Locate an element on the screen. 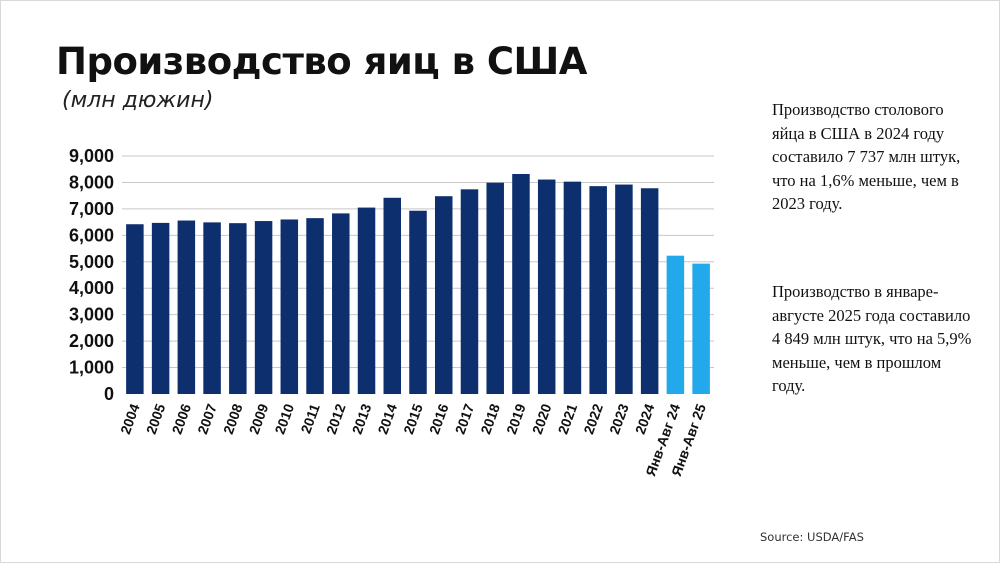  slide-title: Производство яиц в США is located at coordinates (321, 61).